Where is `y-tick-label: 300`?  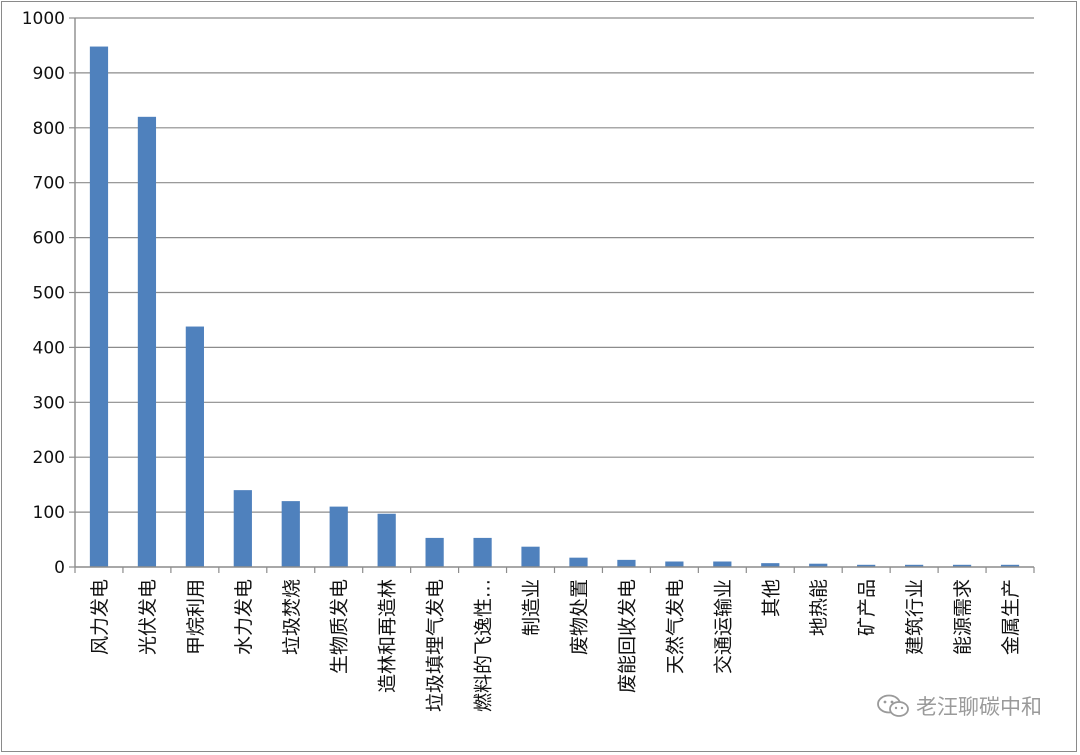 y-tick-label: 300 is located at coordinates (49, 403).